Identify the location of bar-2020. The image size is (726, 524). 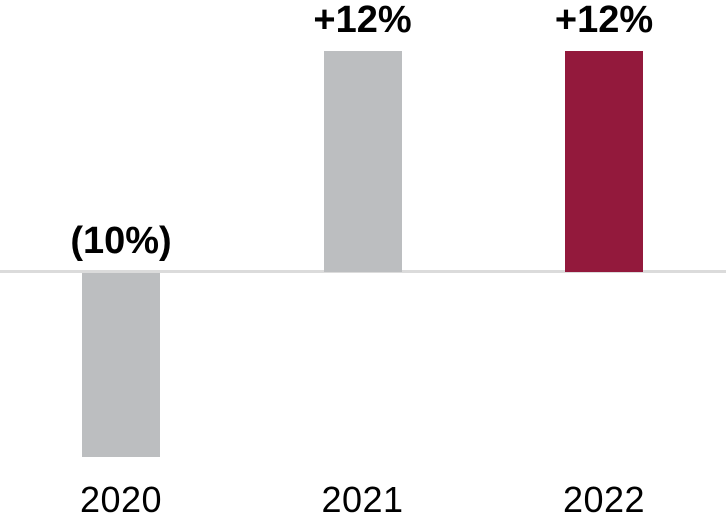
(121, 365).